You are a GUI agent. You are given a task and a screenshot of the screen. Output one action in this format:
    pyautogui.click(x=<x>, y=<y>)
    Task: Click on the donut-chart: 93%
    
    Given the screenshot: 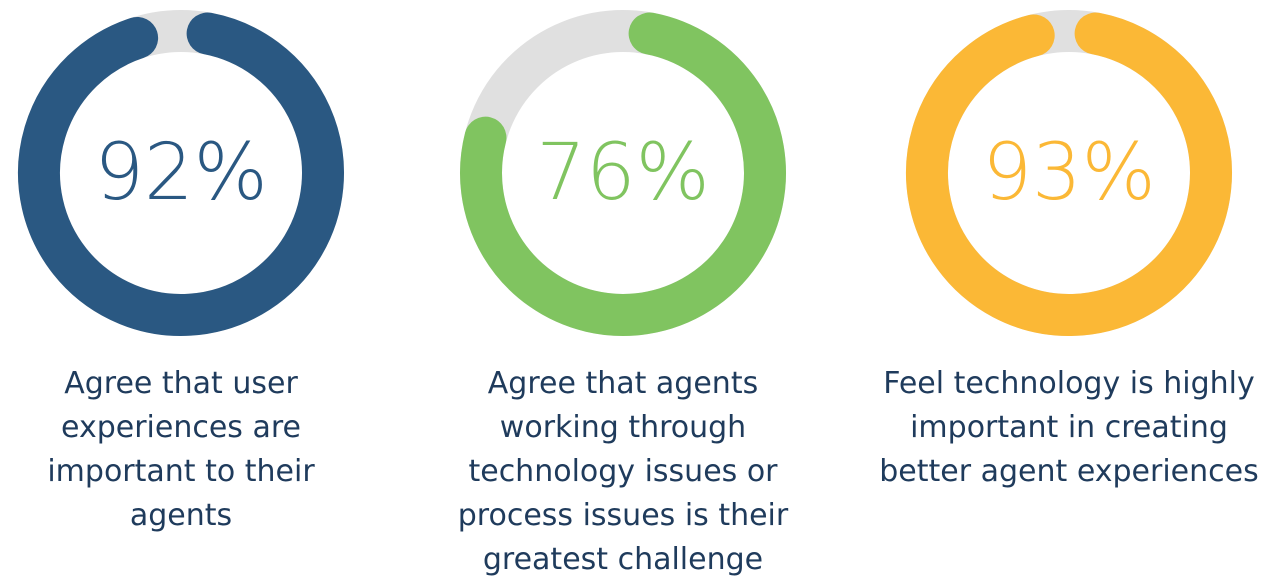 What is the action you would take?
    pyautogui.click(x=1069, y=173)
    